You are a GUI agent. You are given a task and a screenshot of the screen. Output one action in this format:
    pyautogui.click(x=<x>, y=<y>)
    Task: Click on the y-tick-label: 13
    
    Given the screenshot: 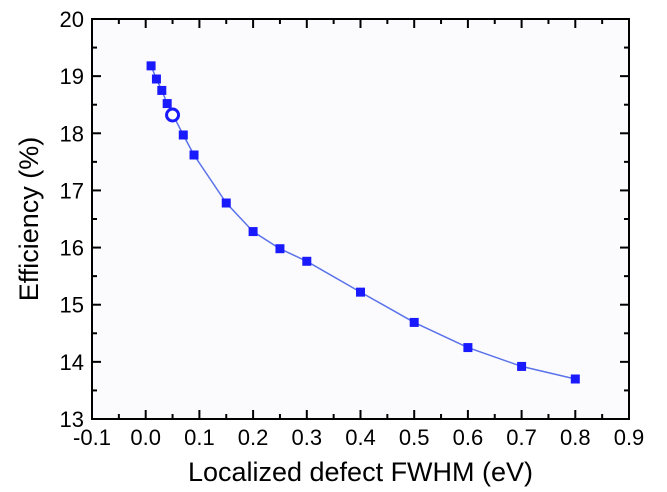 What is the action you would take?
    pyautogui.click(x=72, y=419)
    